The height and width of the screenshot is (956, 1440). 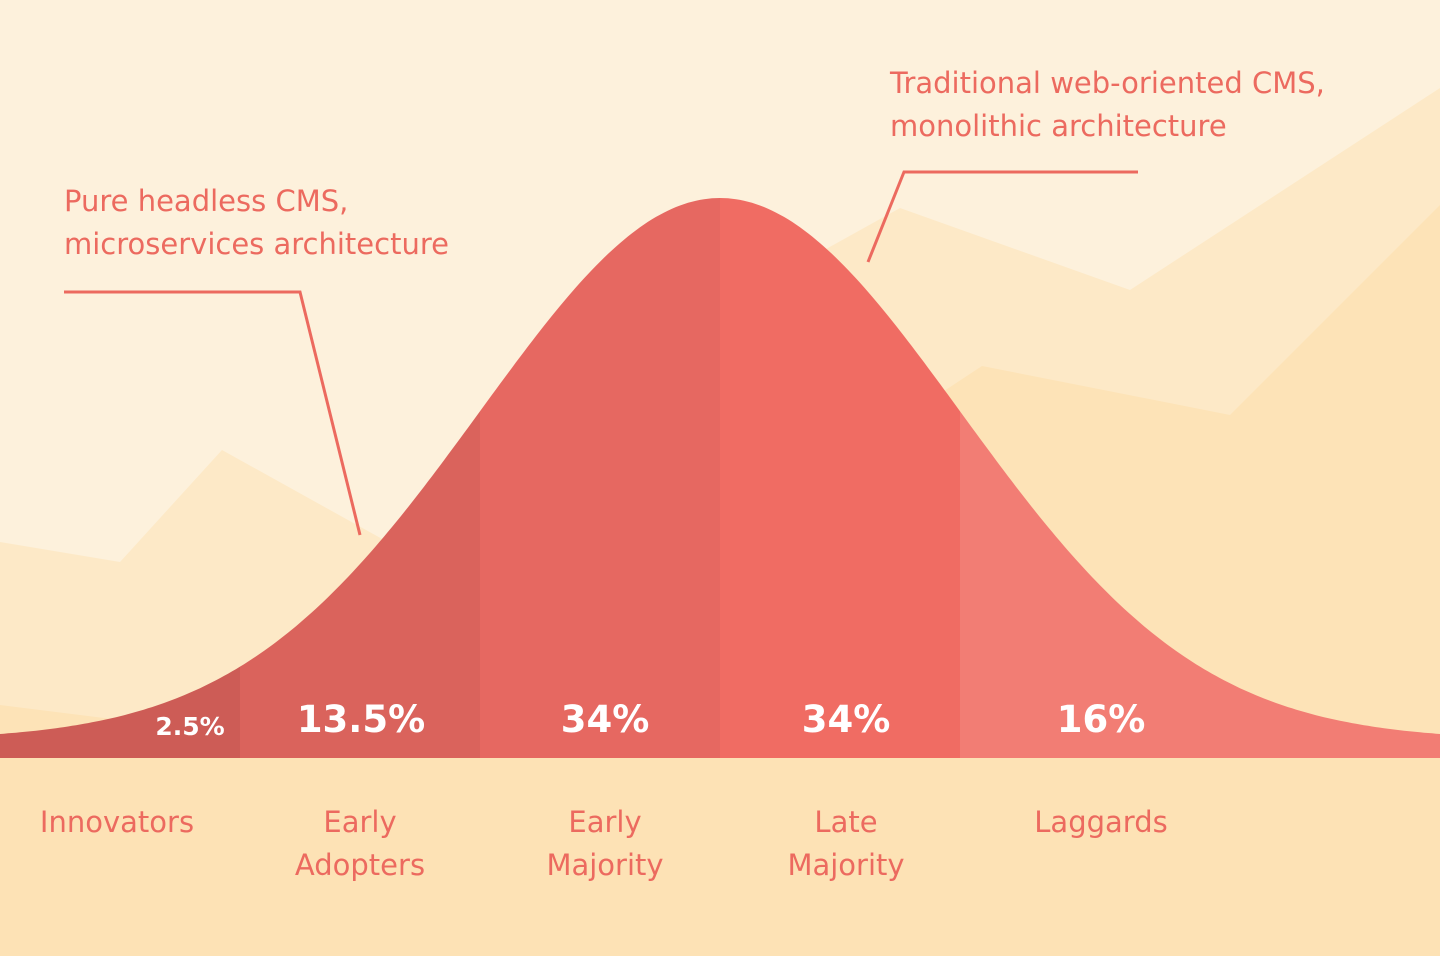 I want to click on traditional-leader-line, so click(x=1002, y=216).